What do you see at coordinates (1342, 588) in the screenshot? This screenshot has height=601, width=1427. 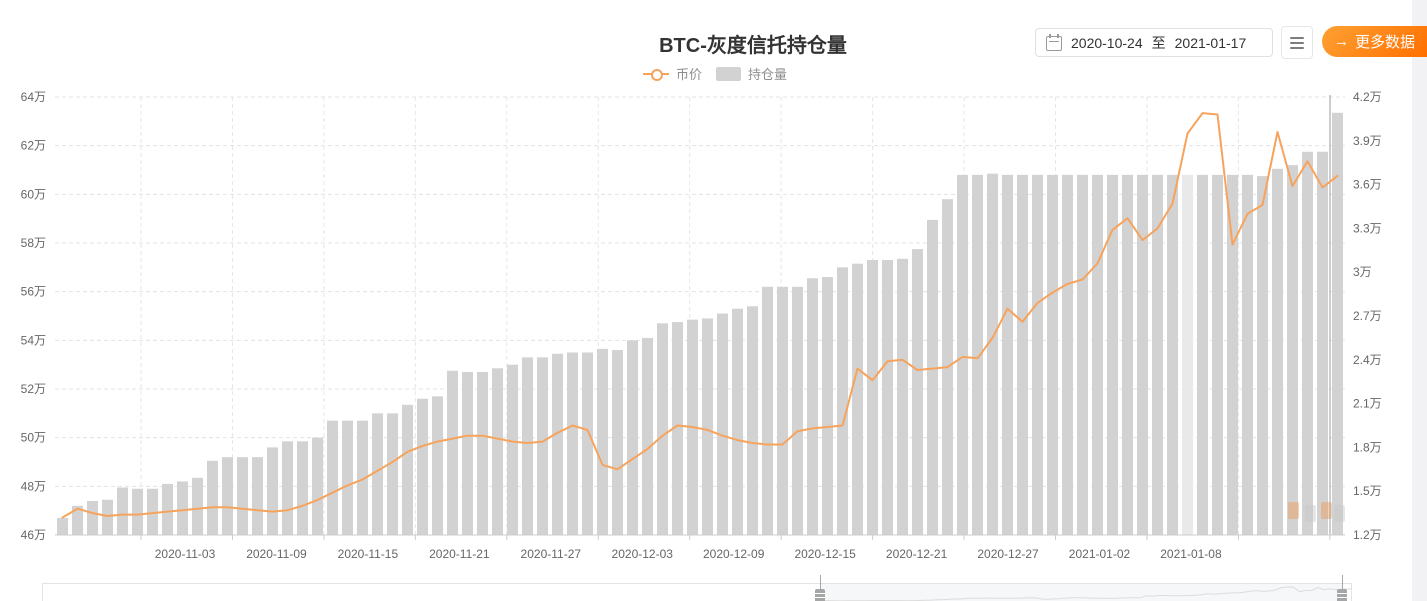 I see `datazoom-right-handle-stem` at bounding box center [1342, 588].